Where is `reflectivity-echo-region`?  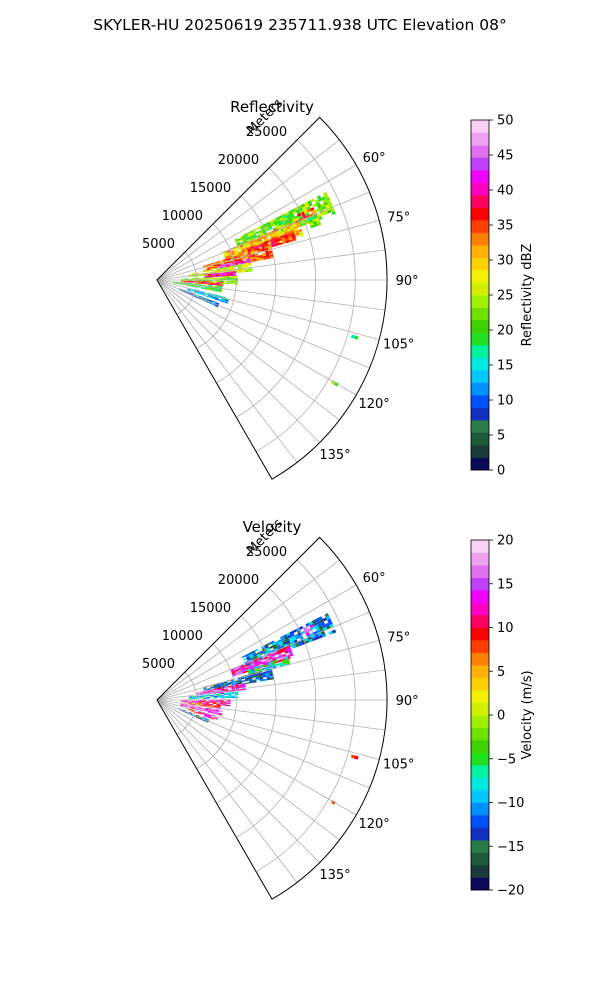 reflectivity-echo-region is located at coordinates (354, 337).